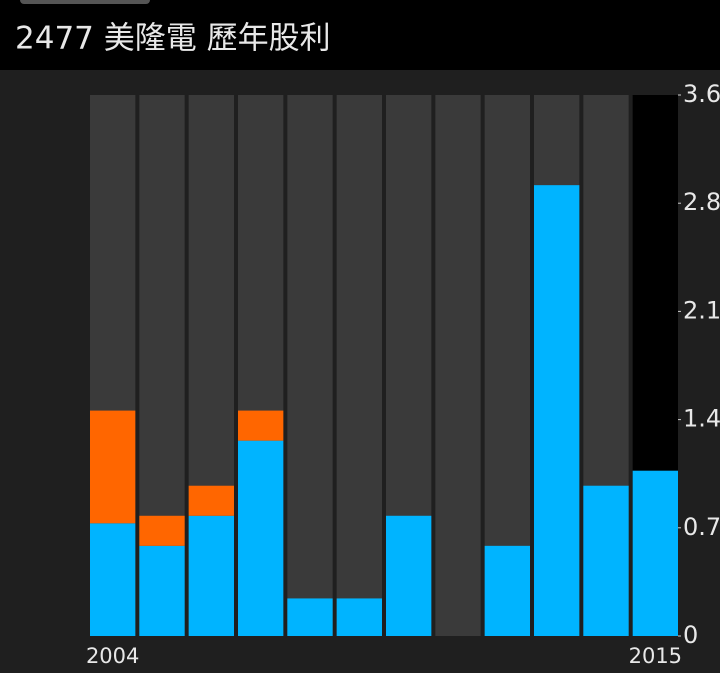 The width and height of the screenshot is (720, 673). I want to click on y-tick-label: 3.6, so click(701, 94).